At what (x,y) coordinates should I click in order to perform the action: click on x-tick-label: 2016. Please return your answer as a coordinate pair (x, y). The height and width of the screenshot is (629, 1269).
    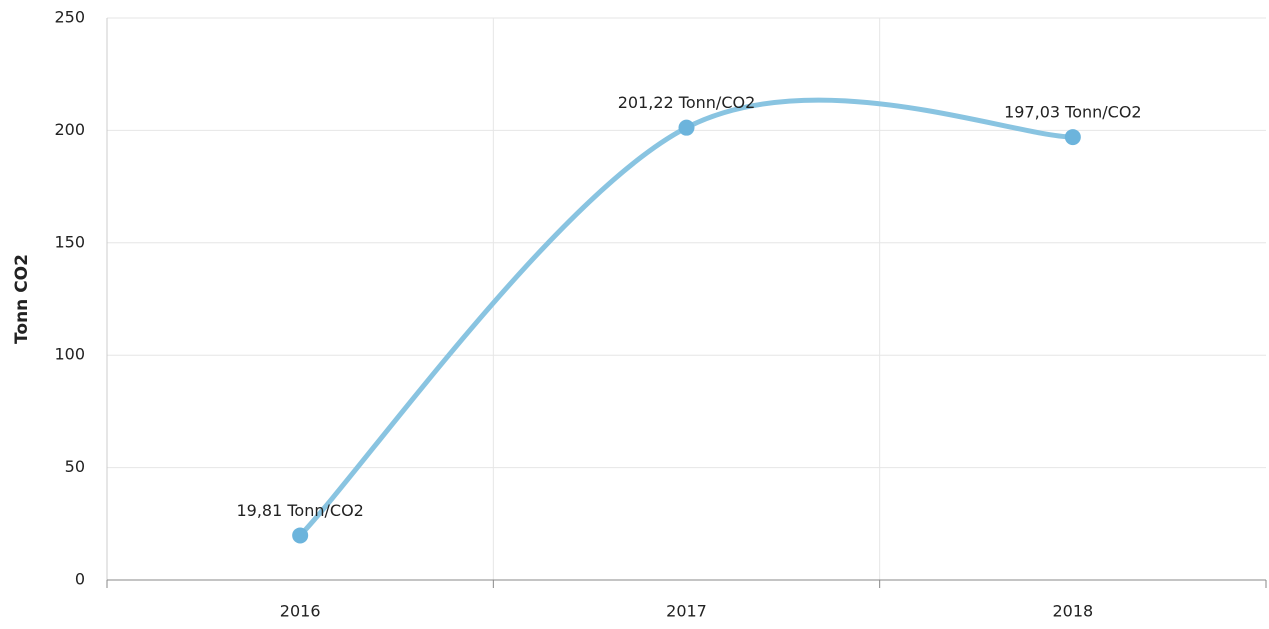
    Looking at the image, I should click on (300, 611).